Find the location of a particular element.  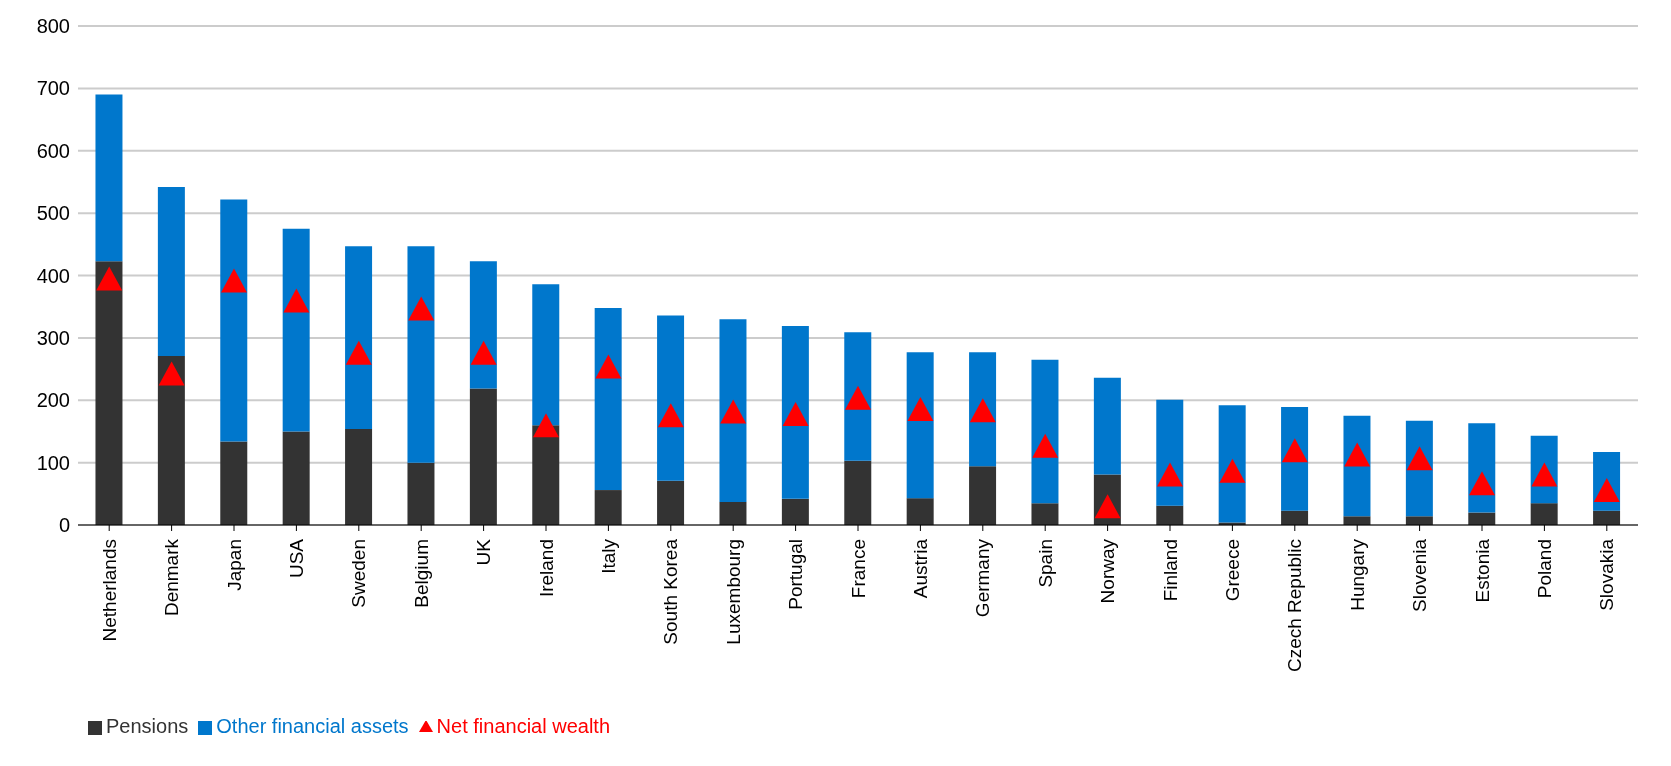

x-tick-label: Spain is located at coordinates (1045, 563).